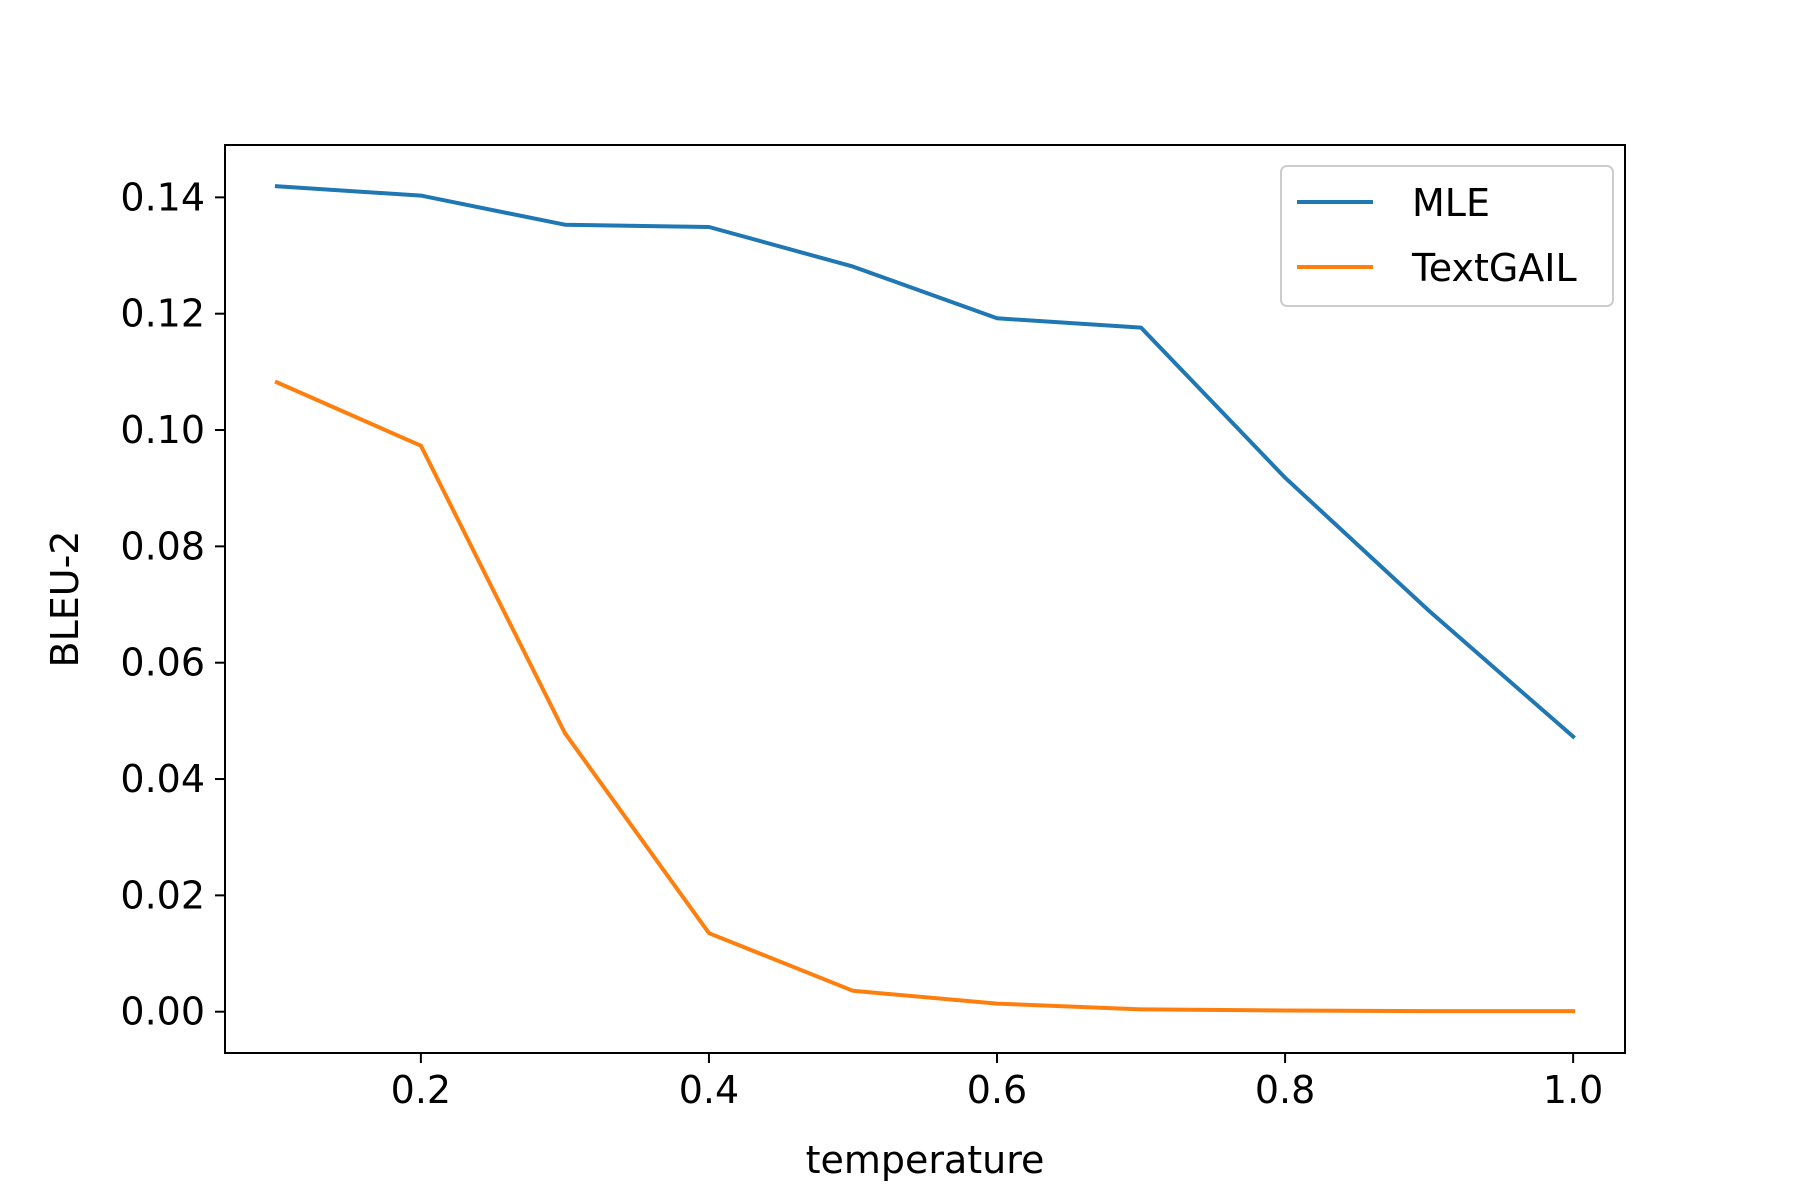 This screenshot has height=1200, width=1800. Describe the element at coordinates (421, 1090) in the screenshot. I see `x-tick-label: 0.2` at that location.